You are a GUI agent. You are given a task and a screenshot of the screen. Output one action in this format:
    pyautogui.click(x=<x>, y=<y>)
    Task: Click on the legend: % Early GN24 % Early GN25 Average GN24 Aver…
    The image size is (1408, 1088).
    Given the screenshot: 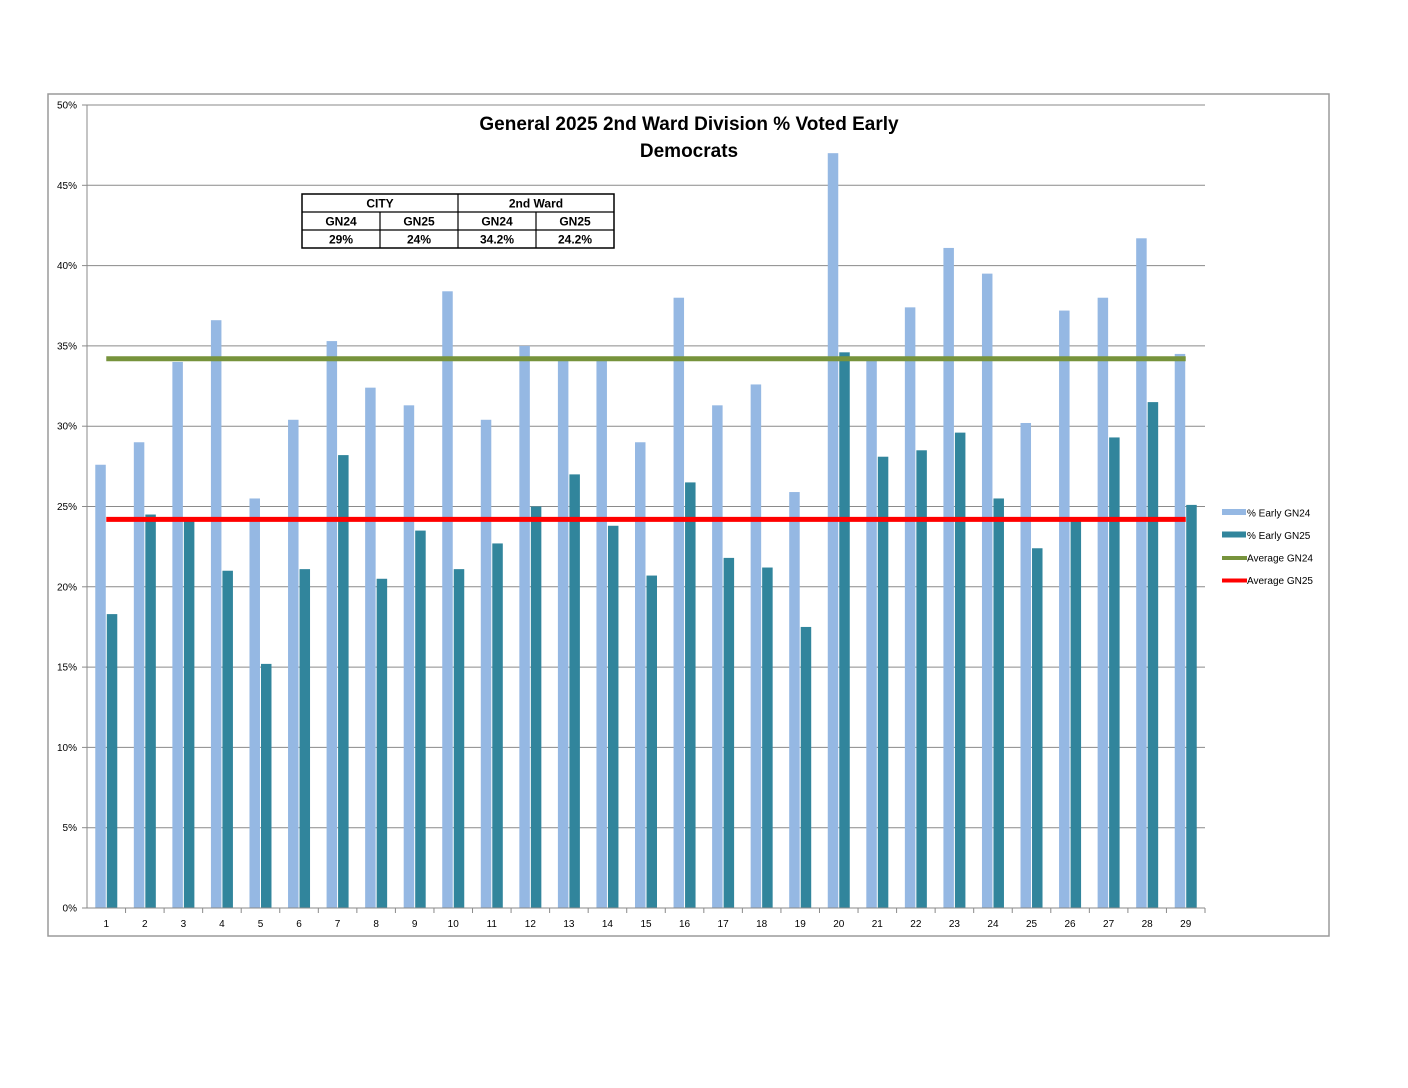 What is the action you would take?
    pyautogui.click(x=1267, y=548)
    